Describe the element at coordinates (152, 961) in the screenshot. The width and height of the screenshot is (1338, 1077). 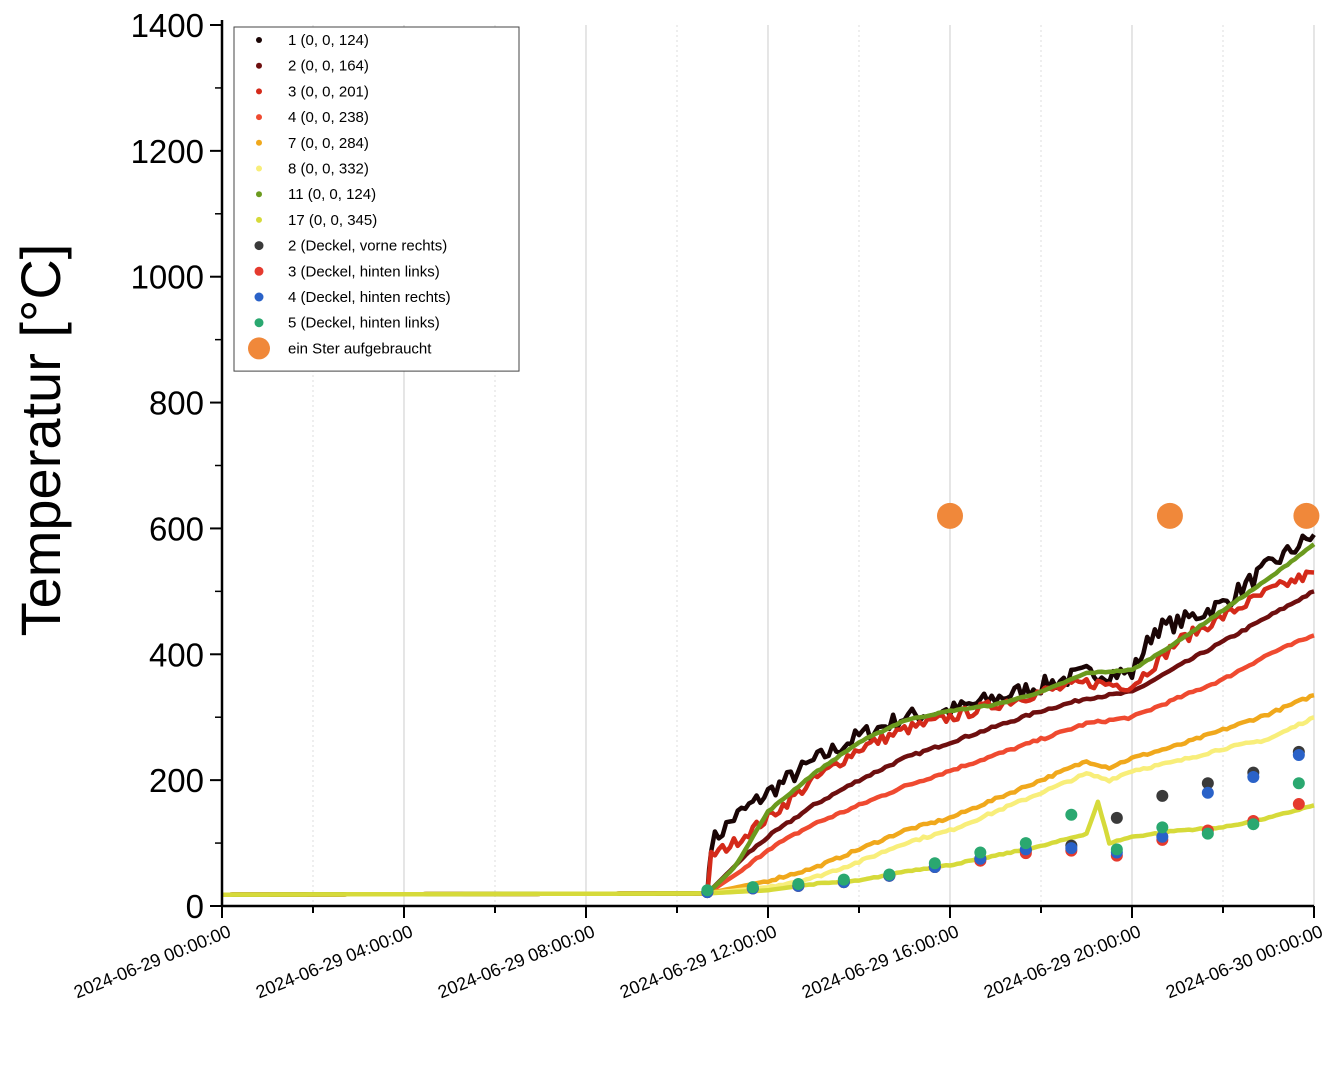
I see `x-tick-label: 2024-06-29 00:00:00` at that location.